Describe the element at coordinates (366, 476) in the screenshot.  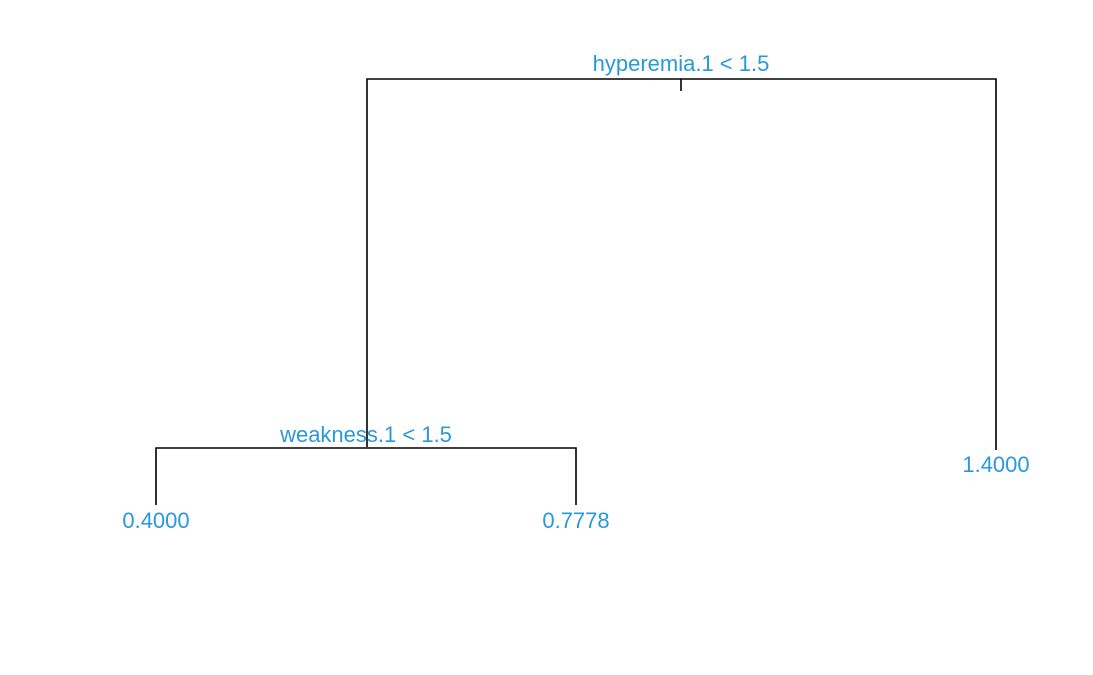
I see `left-split-bar` at that location.